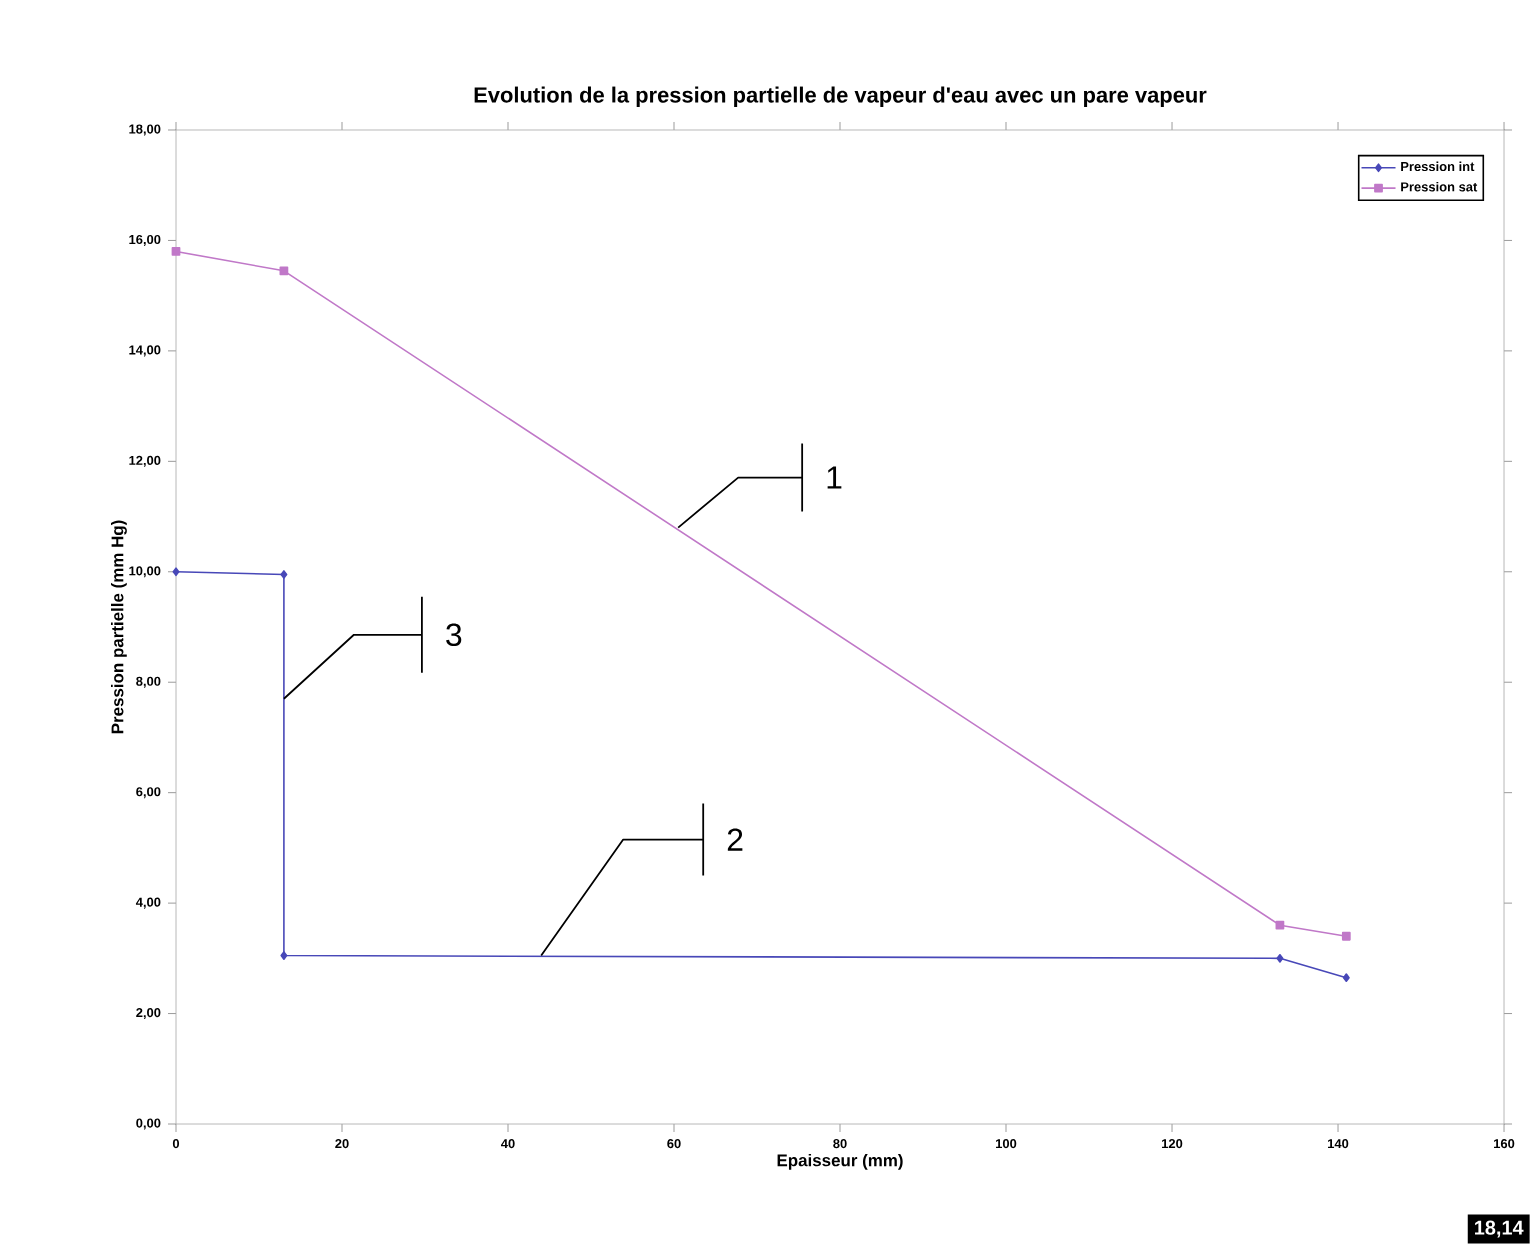  I want to click on x-axis-title: Epaisseur (mm), so click(840, 1161).